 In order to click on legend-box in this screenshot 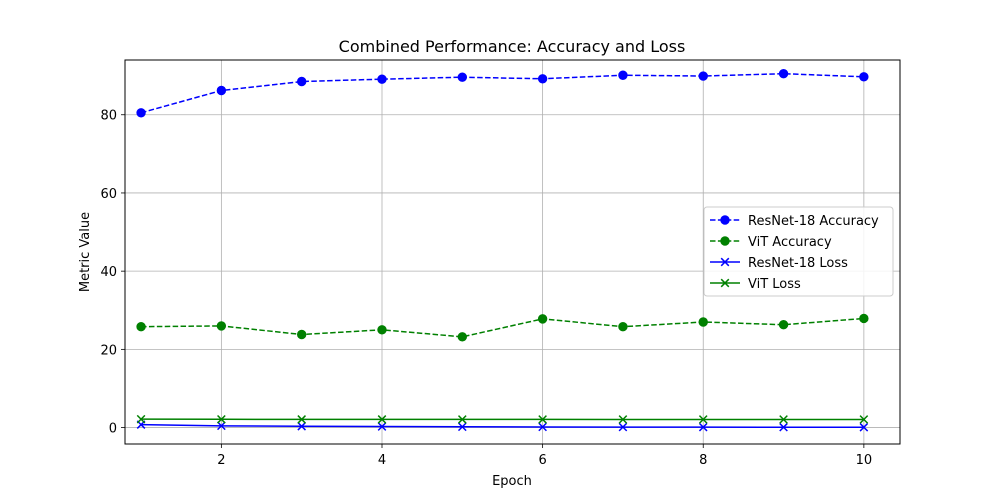, I will do `click(798, 251)`.